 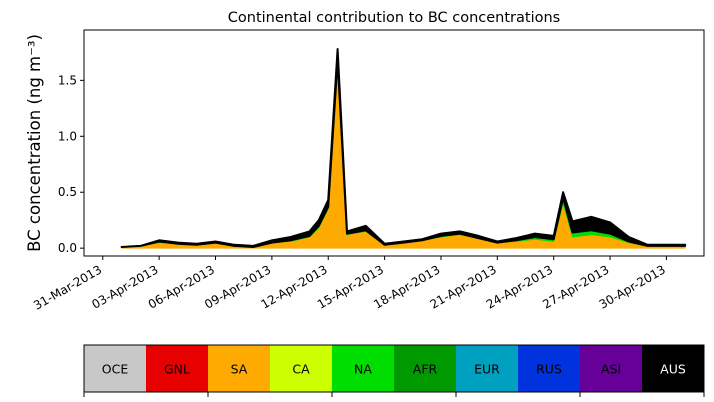 I want to click on legend-swatch-aus, so click(x=673, y=368).